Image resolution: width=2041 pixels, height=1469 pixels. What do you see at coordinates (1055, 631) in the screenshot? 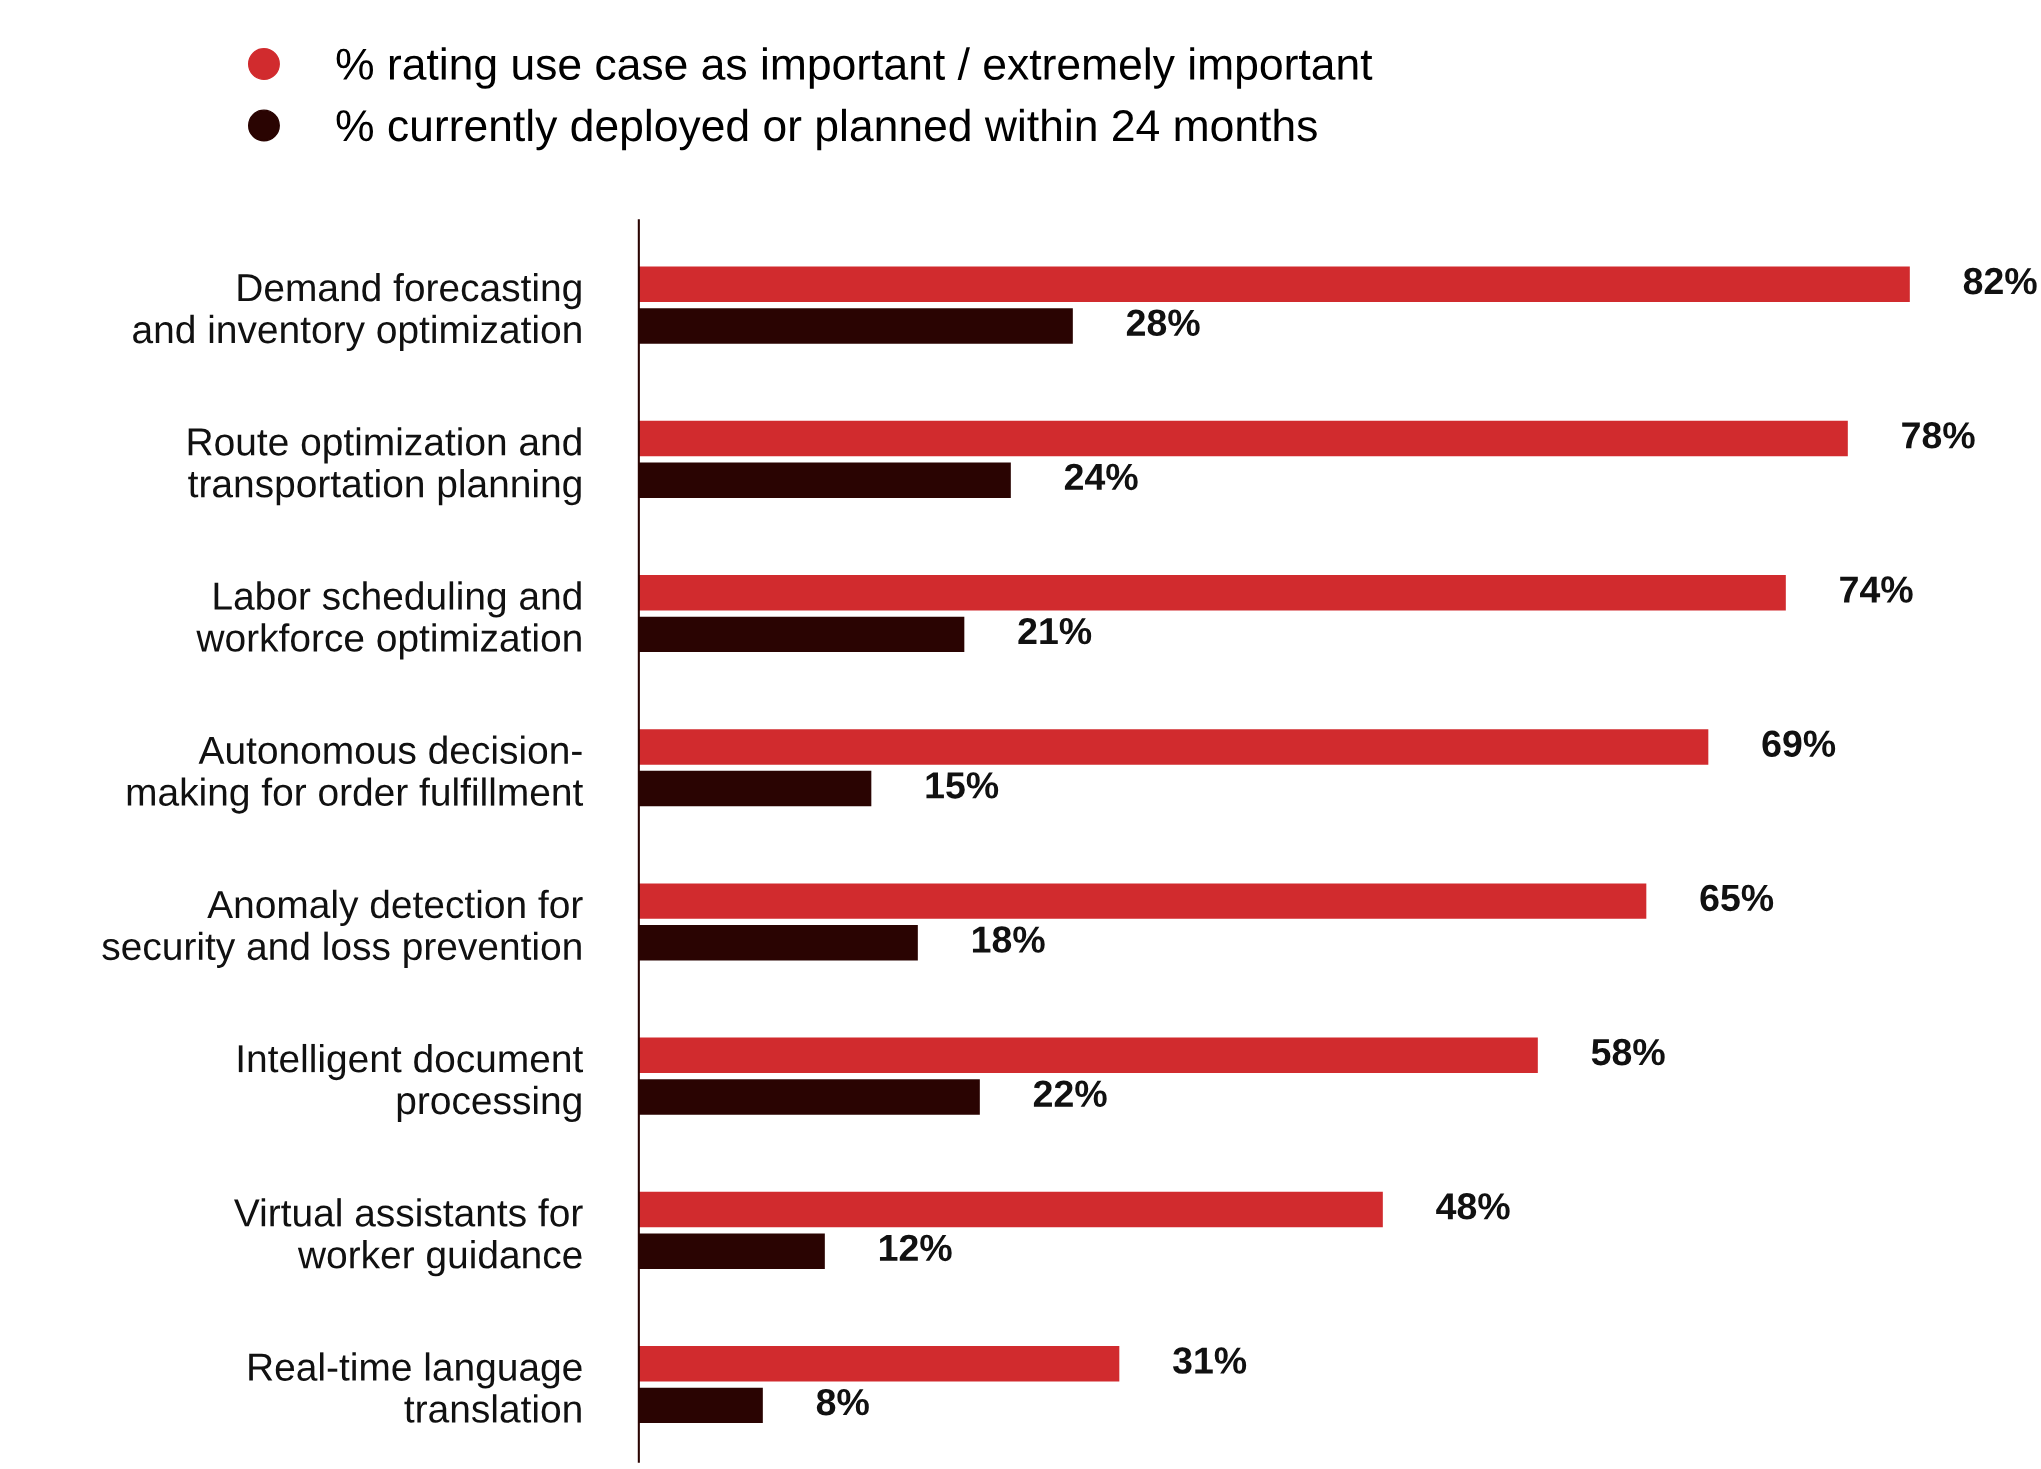
I see `data-label: 21%` at bounding box center [1055, 631].